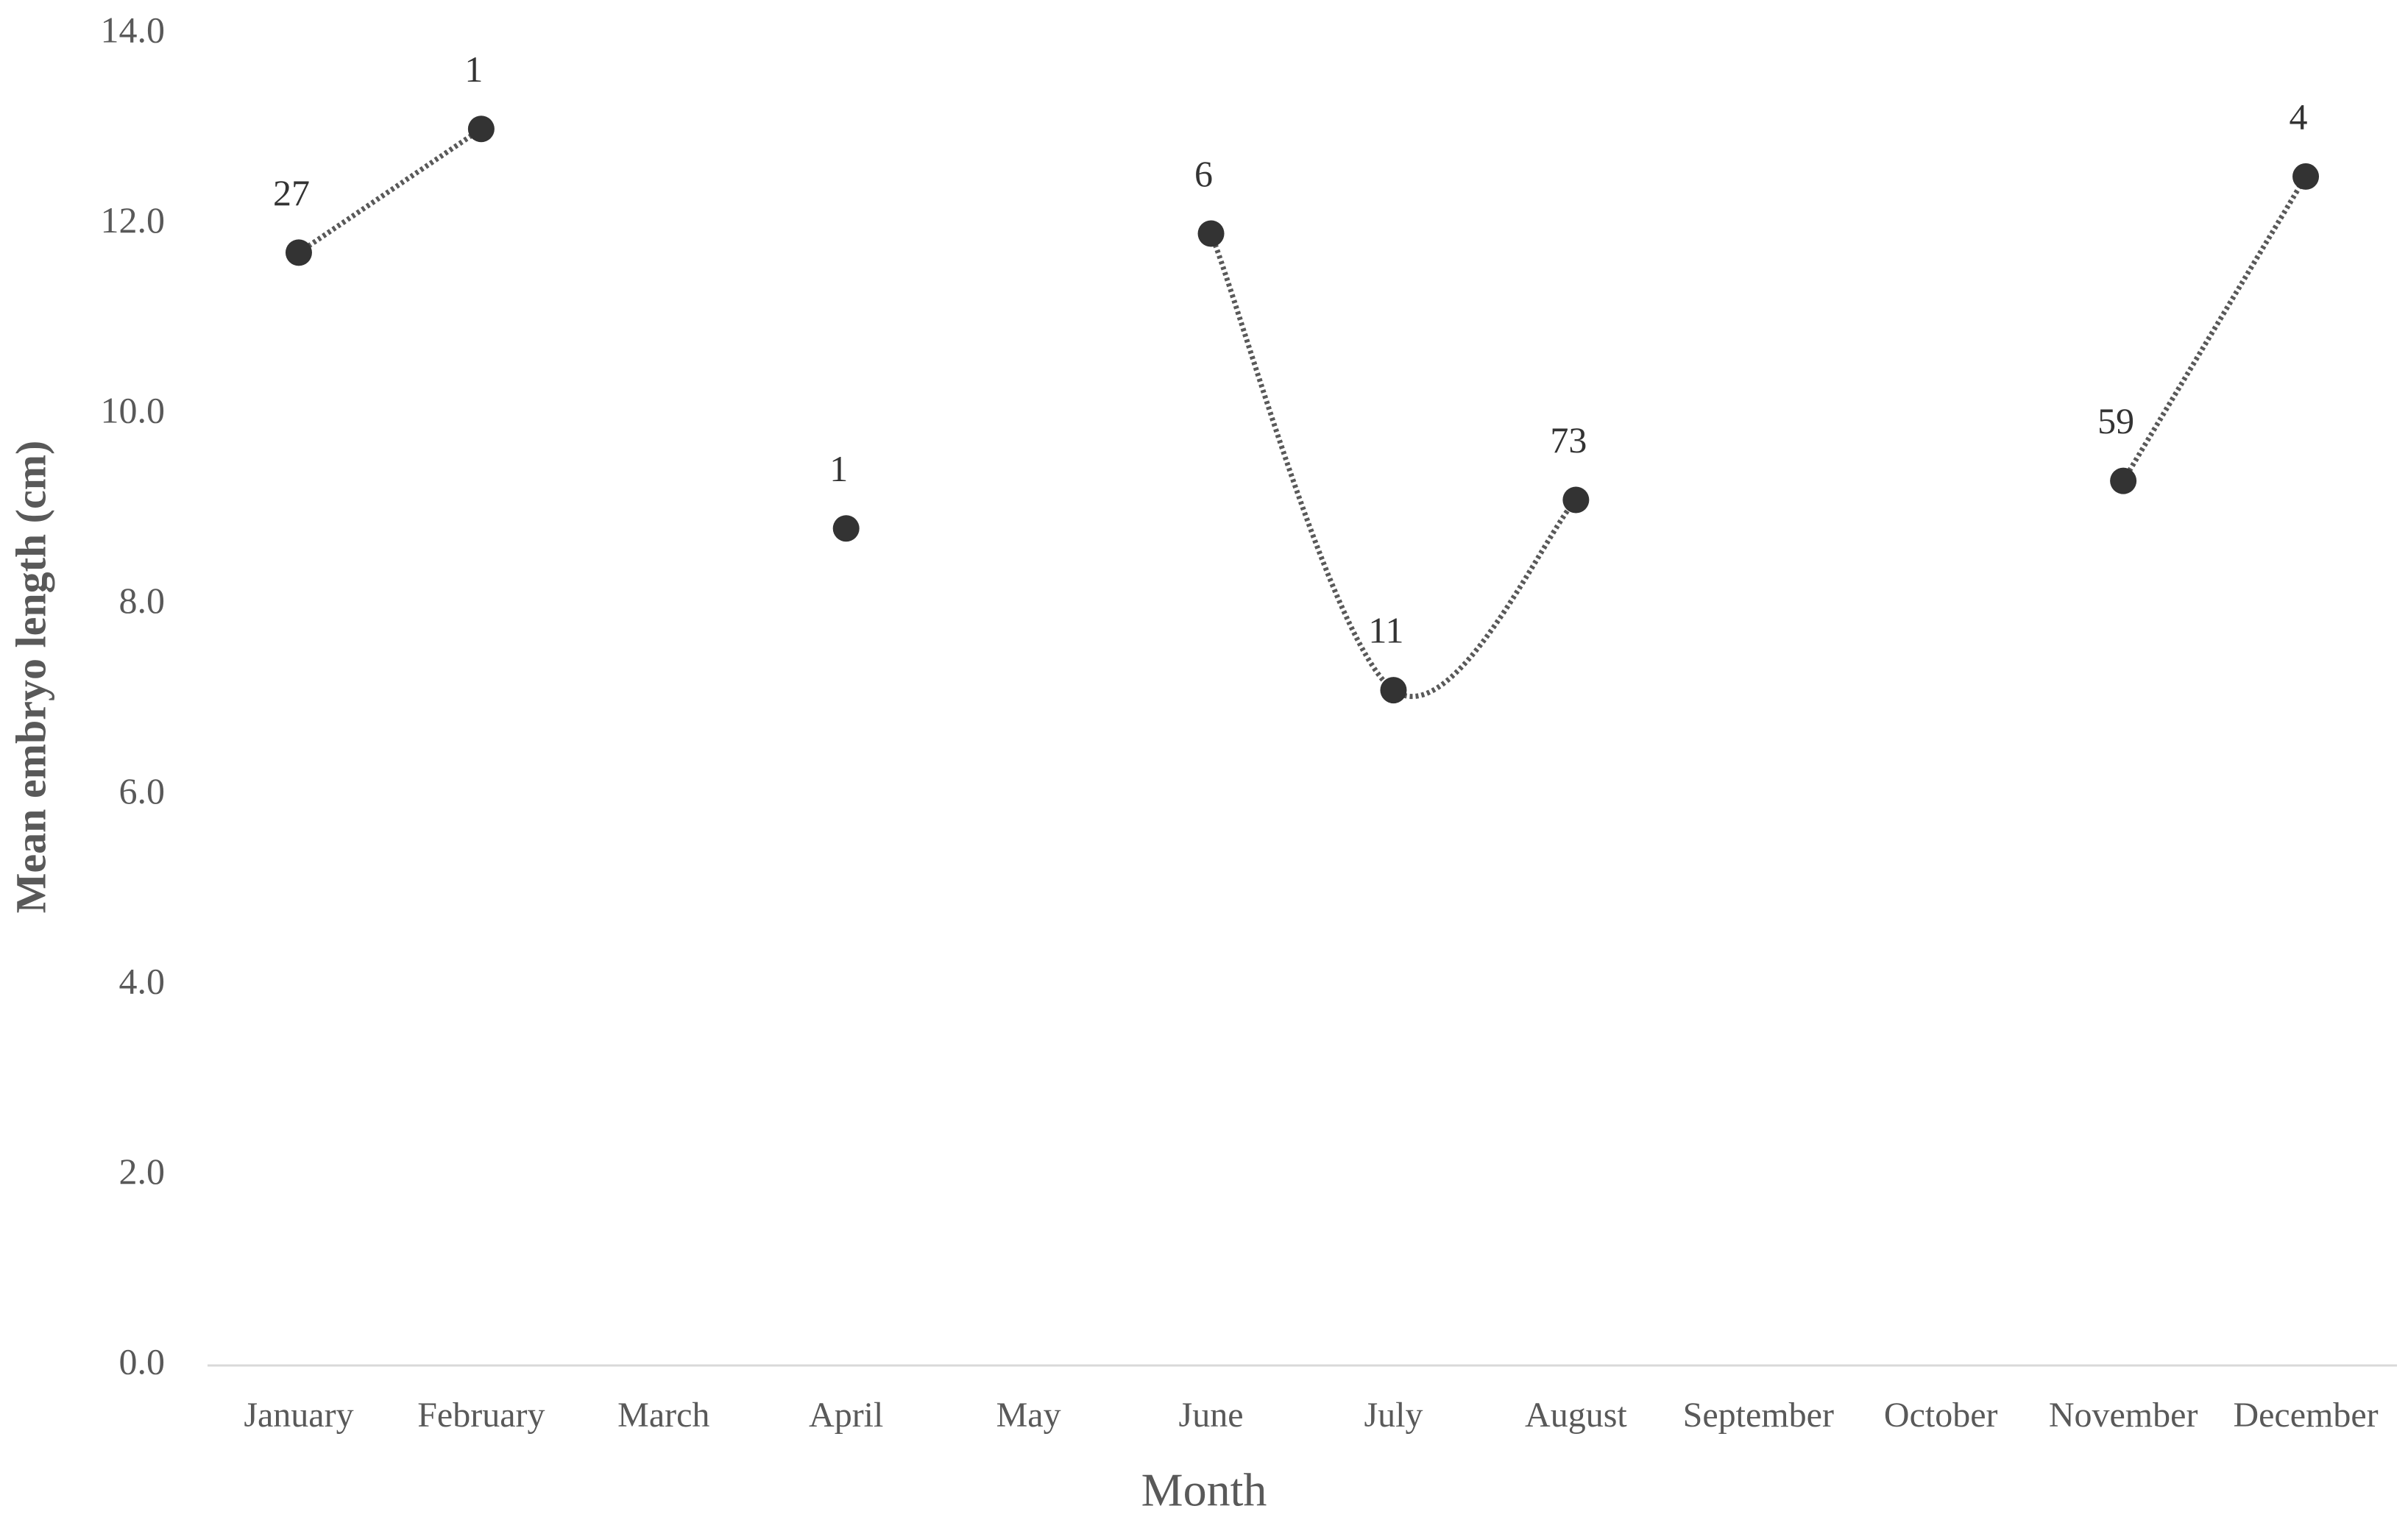  Describe the element at coordinates (142, 1361) in the screenshot. I see `y-tick-label: 0.0` at that location.